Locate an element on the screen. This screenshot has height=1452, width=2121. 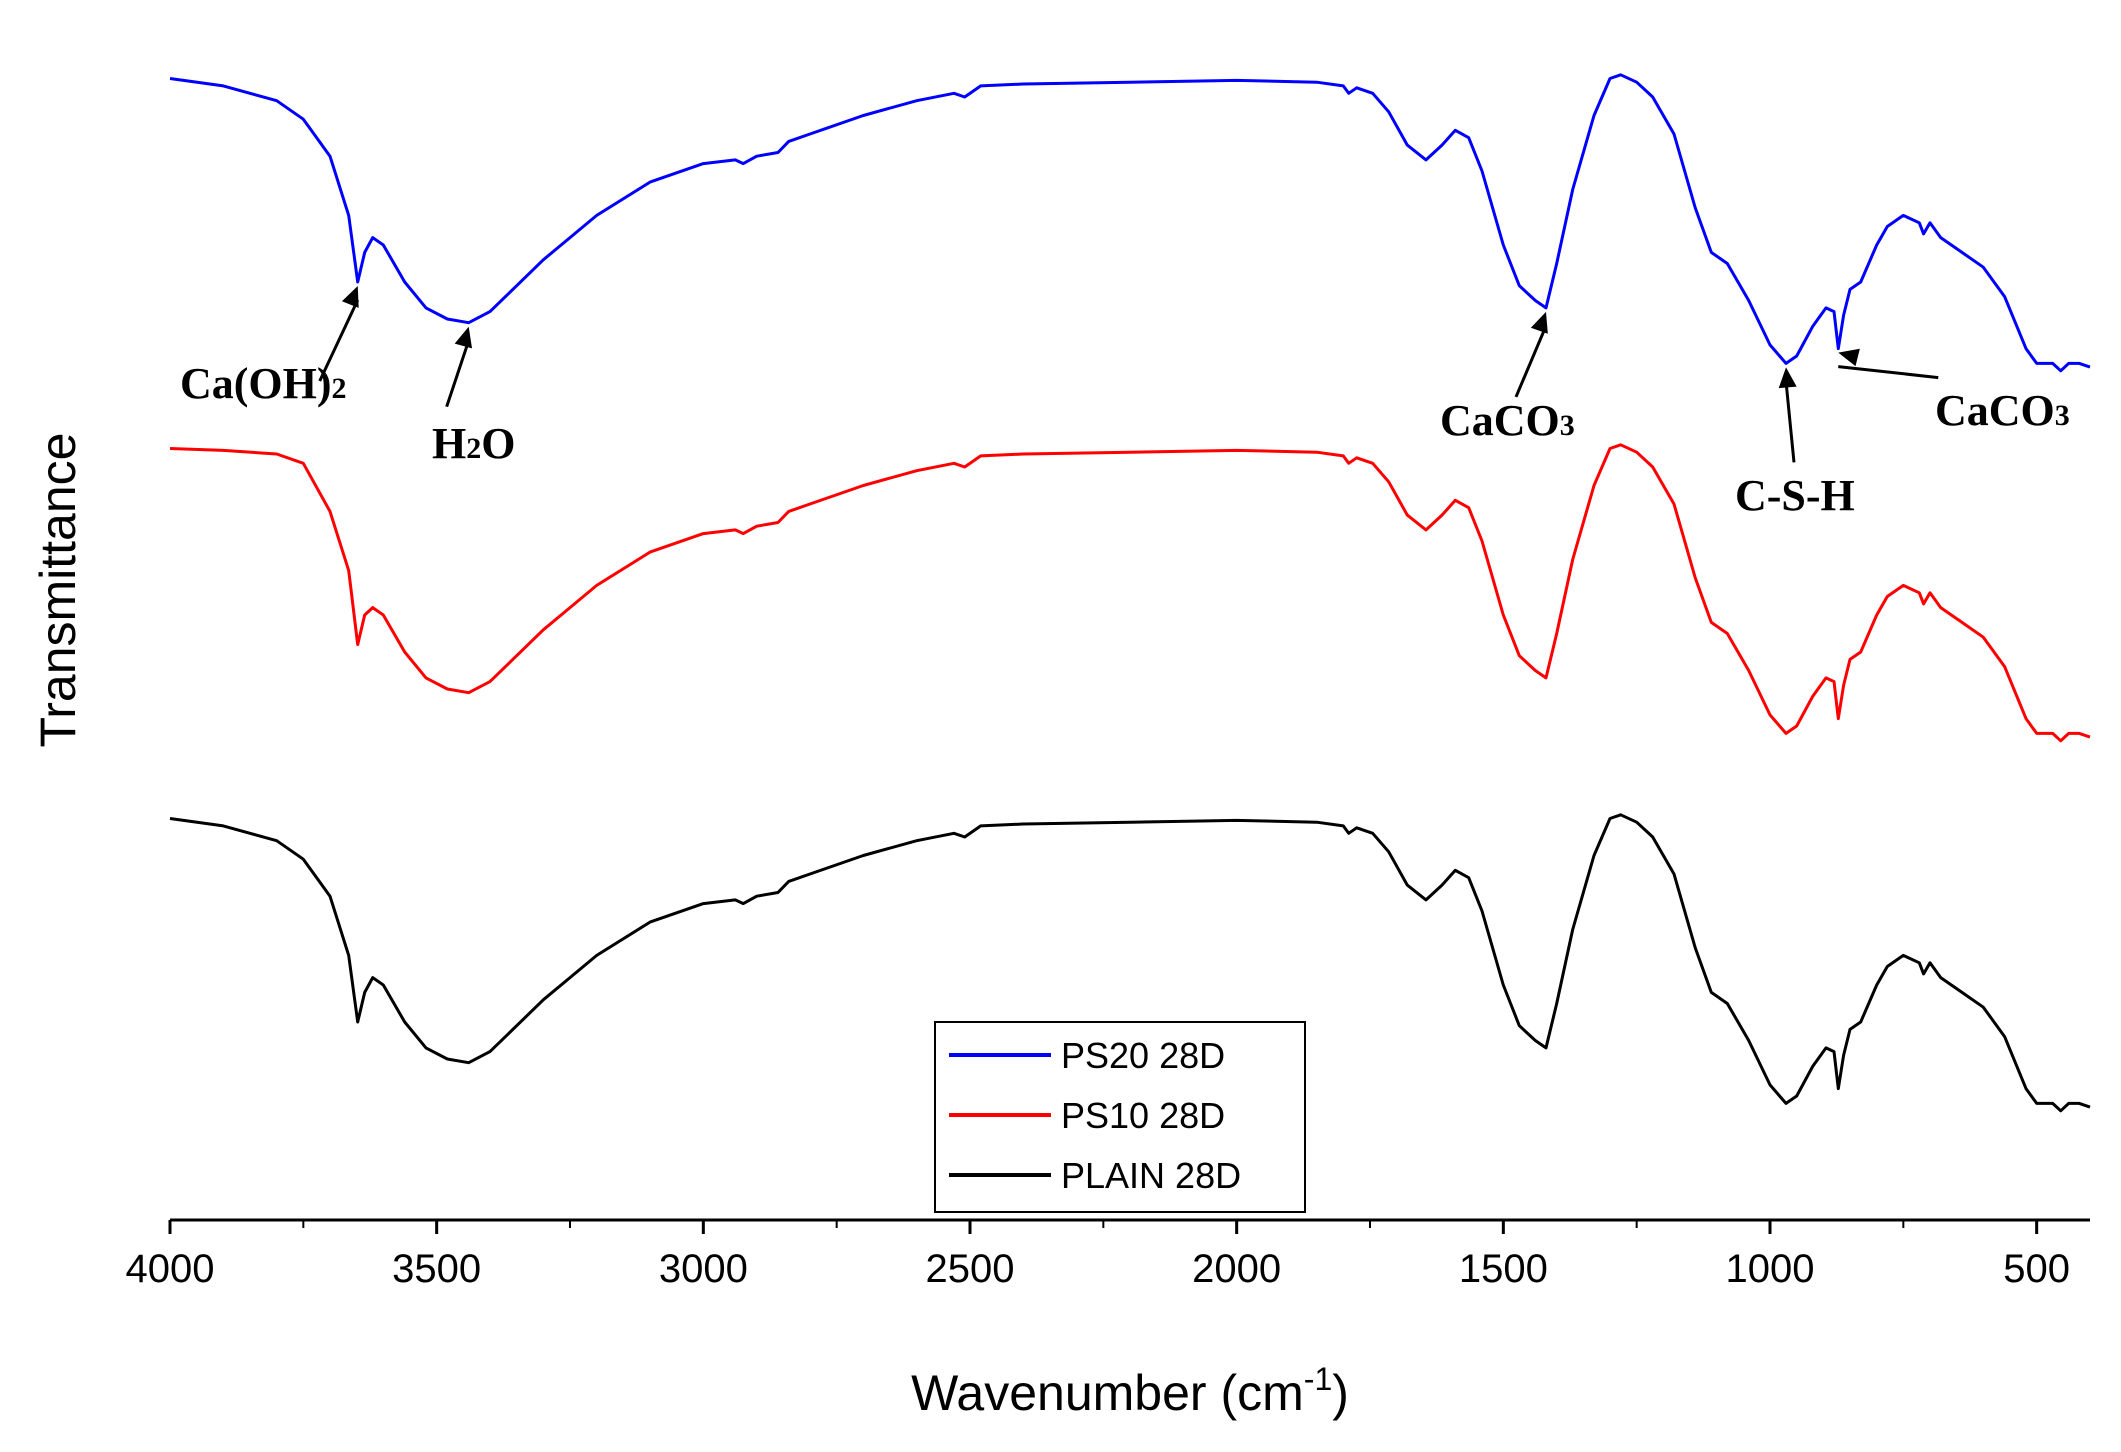
x-axis-title-main: Wavenumber (cm is located at coordinates (1107, 1393).